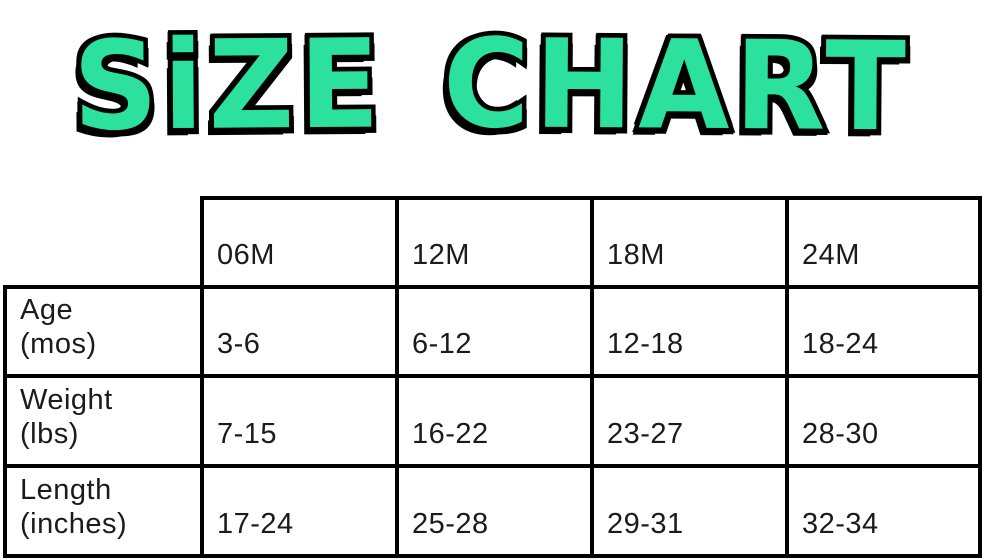 This screenshot has height=560, width=984. I want to click on row-label-unit: (mos), so click(58, 343).